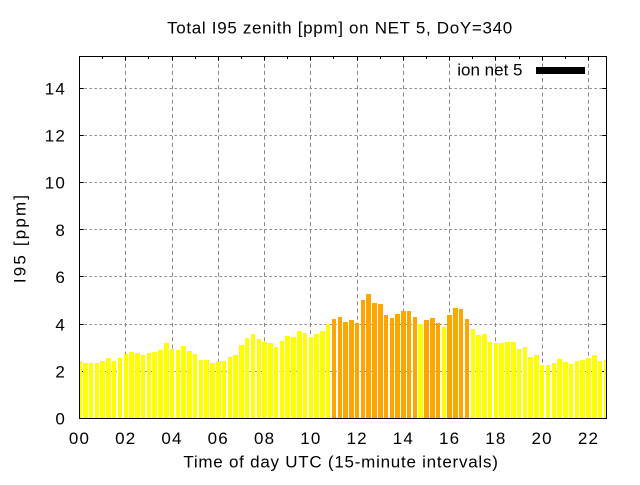 The width and height of the screenshot is (640, 485). I want to click on svg-text: 2, so click(60, 372).